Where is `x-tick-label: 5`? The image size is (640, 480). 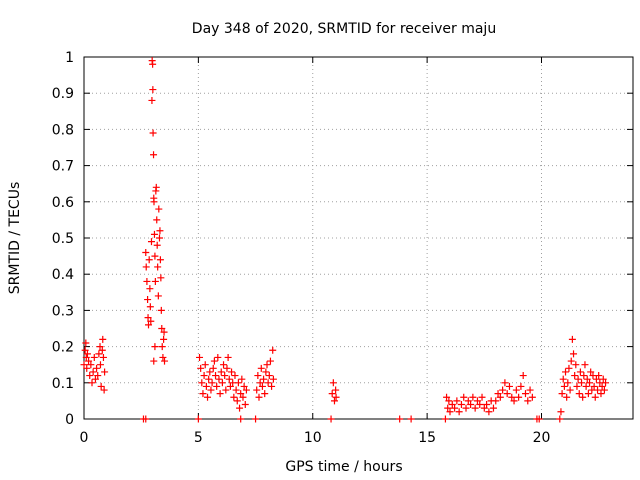 x-tick-label: 5 is located at coordinates (198, 438).